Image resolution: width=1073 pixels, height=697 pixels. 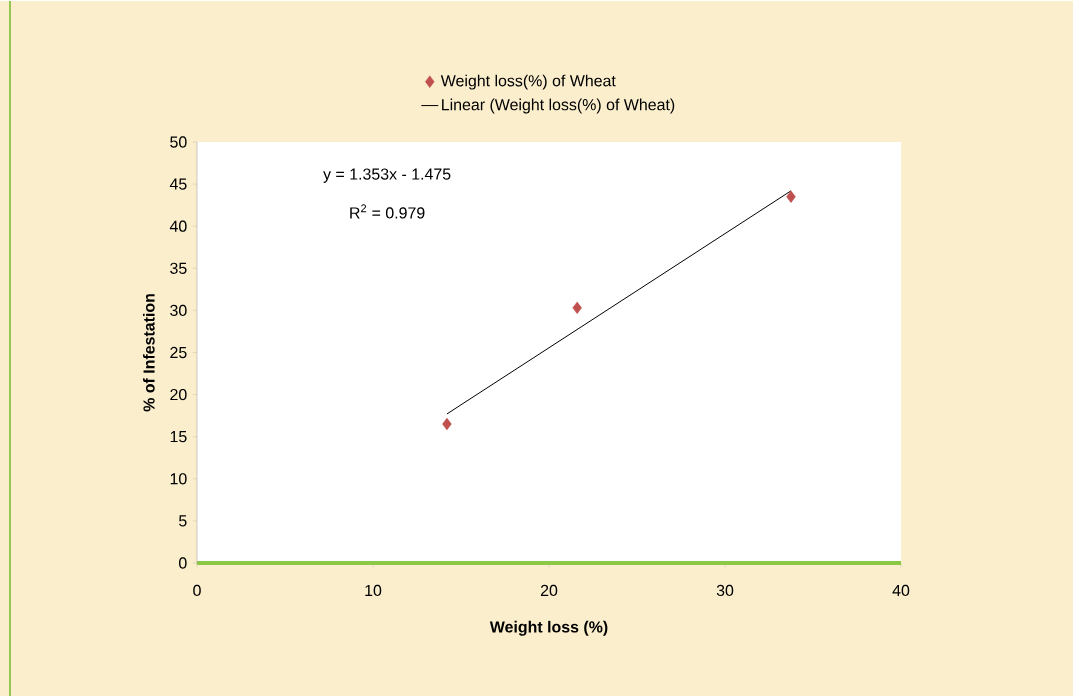 I want to click on x-tick-label: 20, so click(x=549, y=590).